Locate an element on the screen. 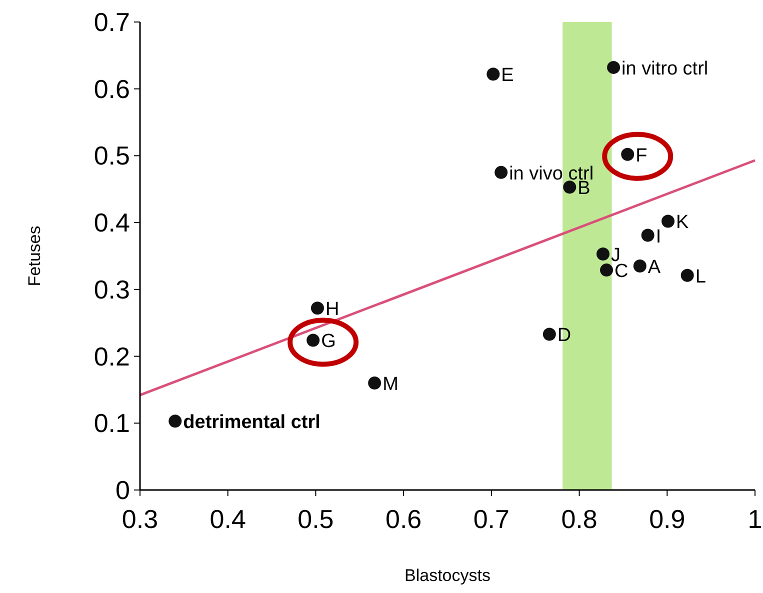 This screenshot has width=763, height=593. x-axis-title: Blastocysts is located at coordinates (447, 575).